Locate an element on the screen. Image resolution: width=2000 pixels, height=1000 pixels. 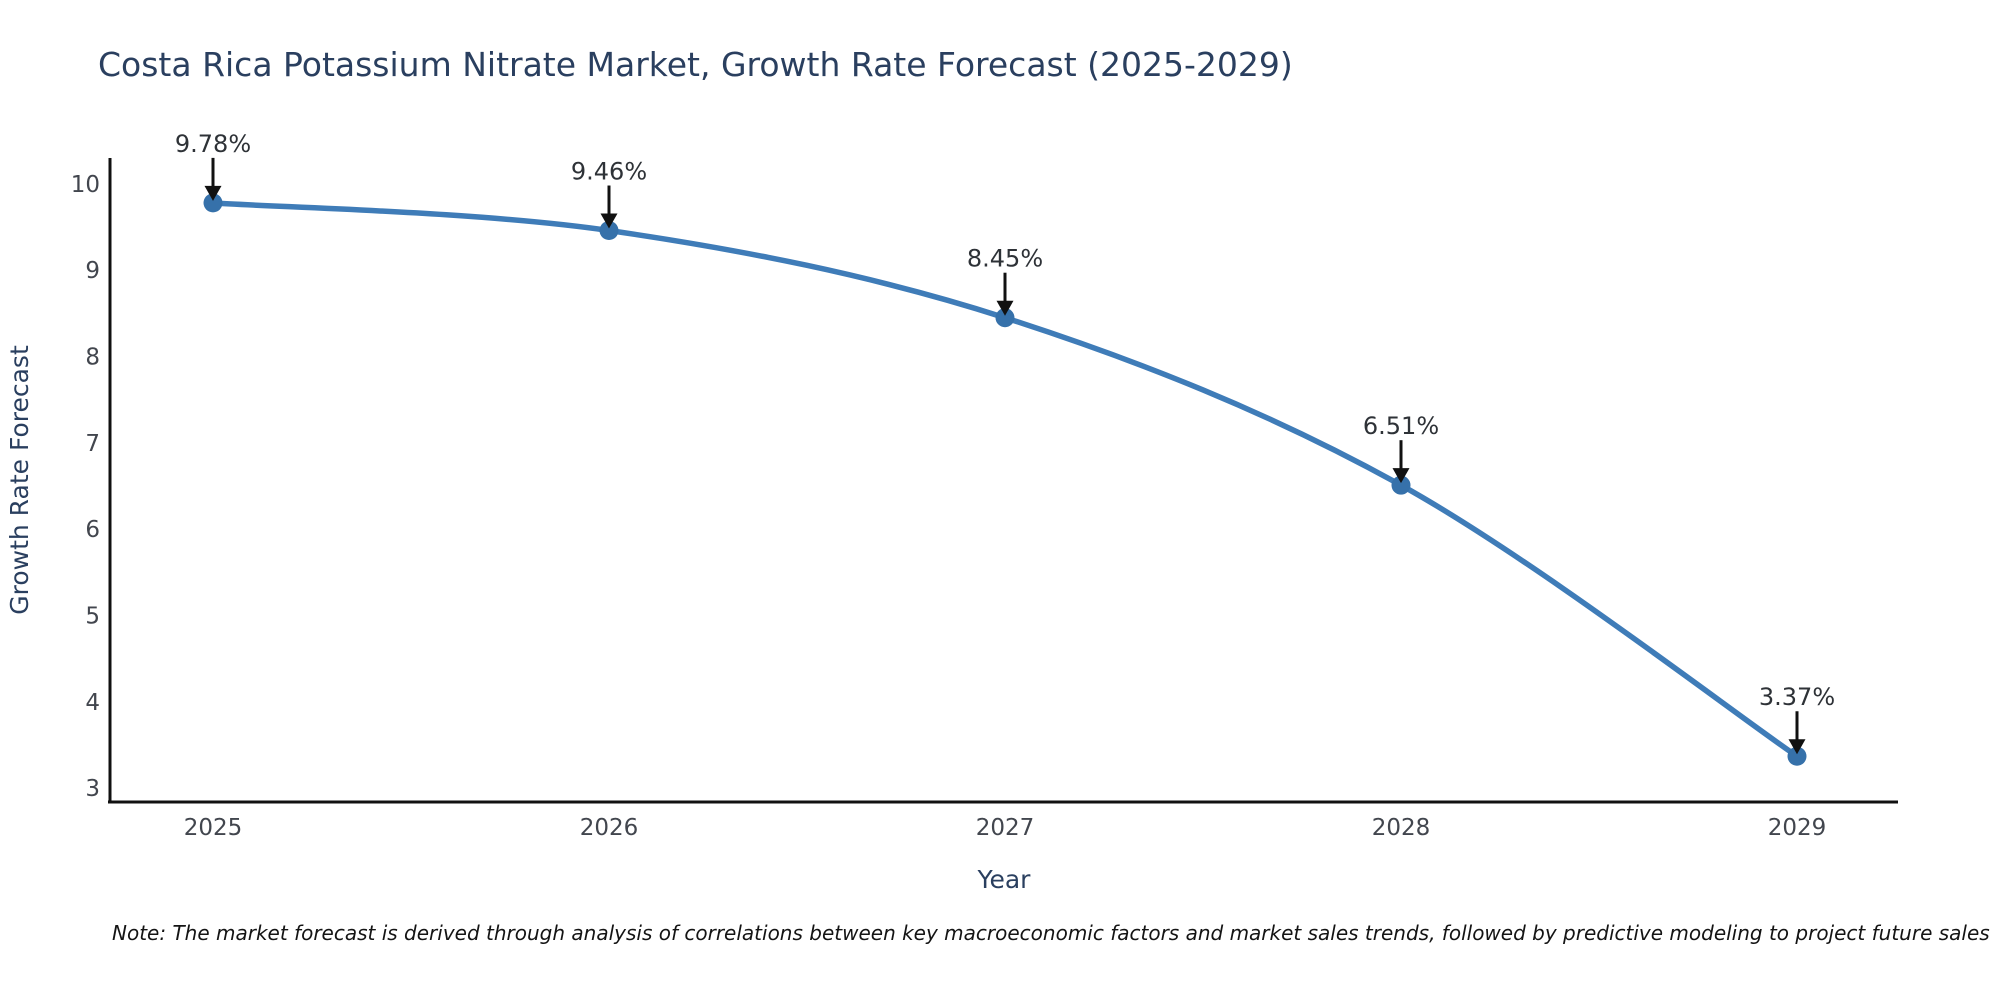
x-tick-label: 2026 is located at coordinates (609, 828).